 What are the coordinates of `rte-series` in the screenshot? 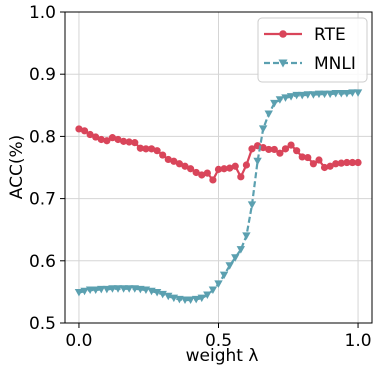 It's located at (218, 154).